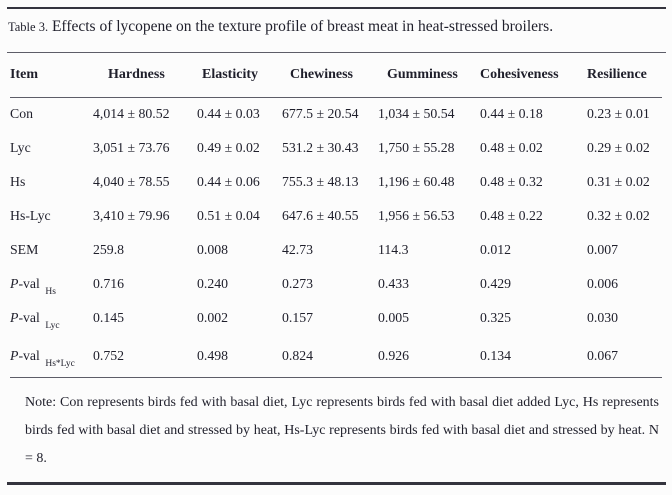  What do you see at coordinates (20, 147) in the screenshot?
I see `row-label: Lyc` at bounding box center [20, 147].